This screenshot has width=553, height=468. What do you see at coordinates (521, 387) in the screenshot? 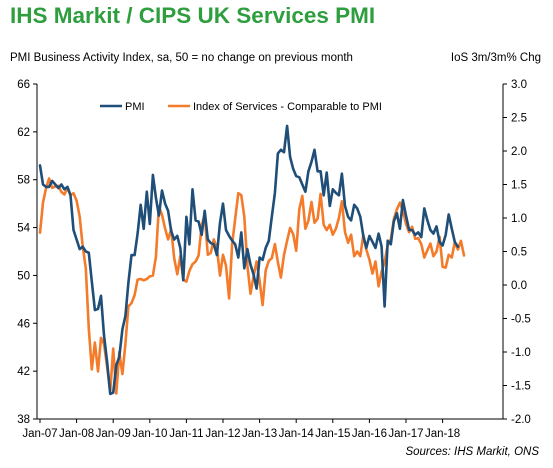
I see `right-tick-label: -1.5` at bounding box center [521, 387].